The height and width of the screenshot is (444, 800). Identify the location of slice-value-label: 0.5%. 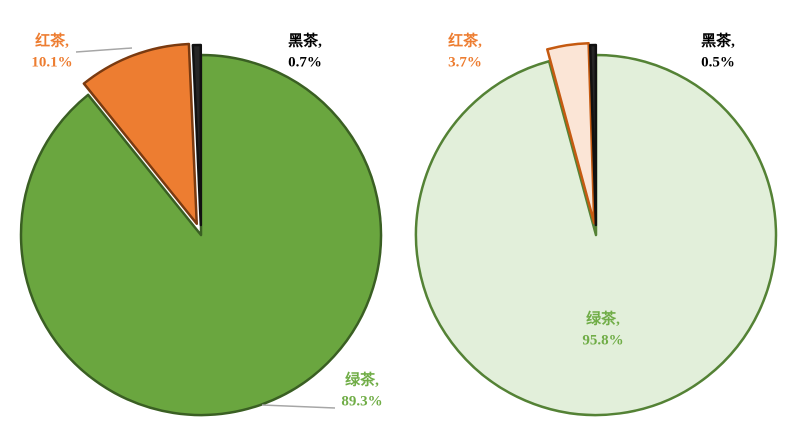
(718, 62).